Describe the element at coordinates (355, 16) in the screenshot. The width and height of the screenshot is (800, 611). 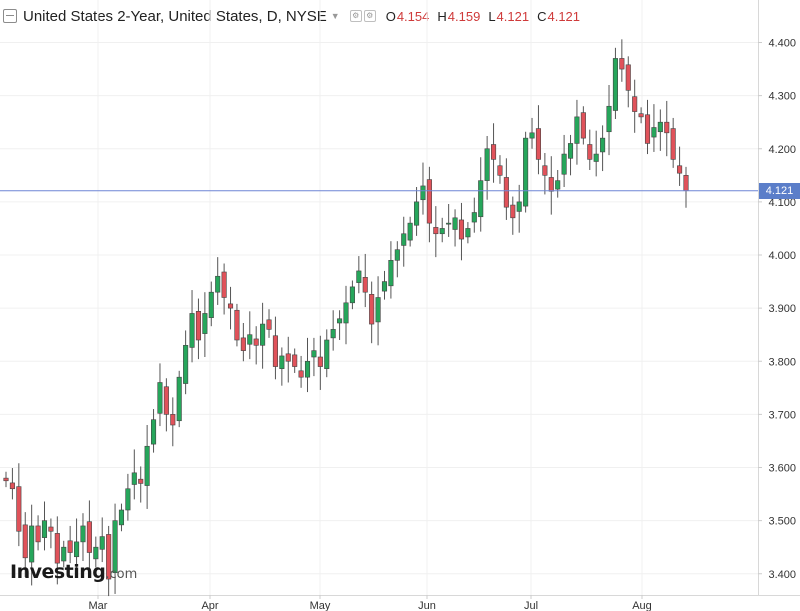
I see `settings-icon: ⚙` at that location.